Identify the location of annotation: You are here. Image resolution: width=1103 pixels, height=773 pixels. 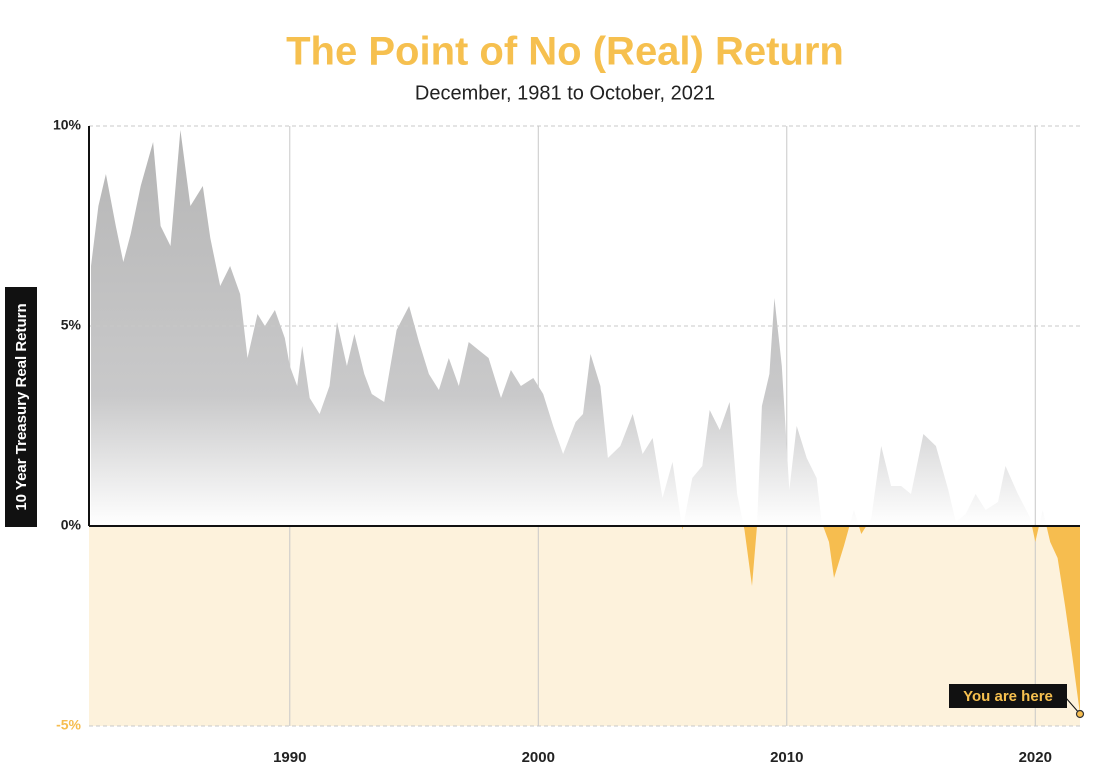
(1008, 696).